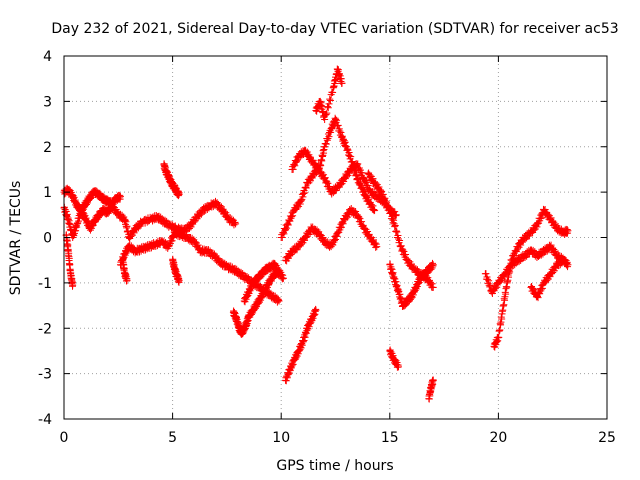 The height and width of the screenshot is (480, 640). Describe the element at coordinates (498, 438) in the screenshot. I see `x-tick-label: 20` at that location.